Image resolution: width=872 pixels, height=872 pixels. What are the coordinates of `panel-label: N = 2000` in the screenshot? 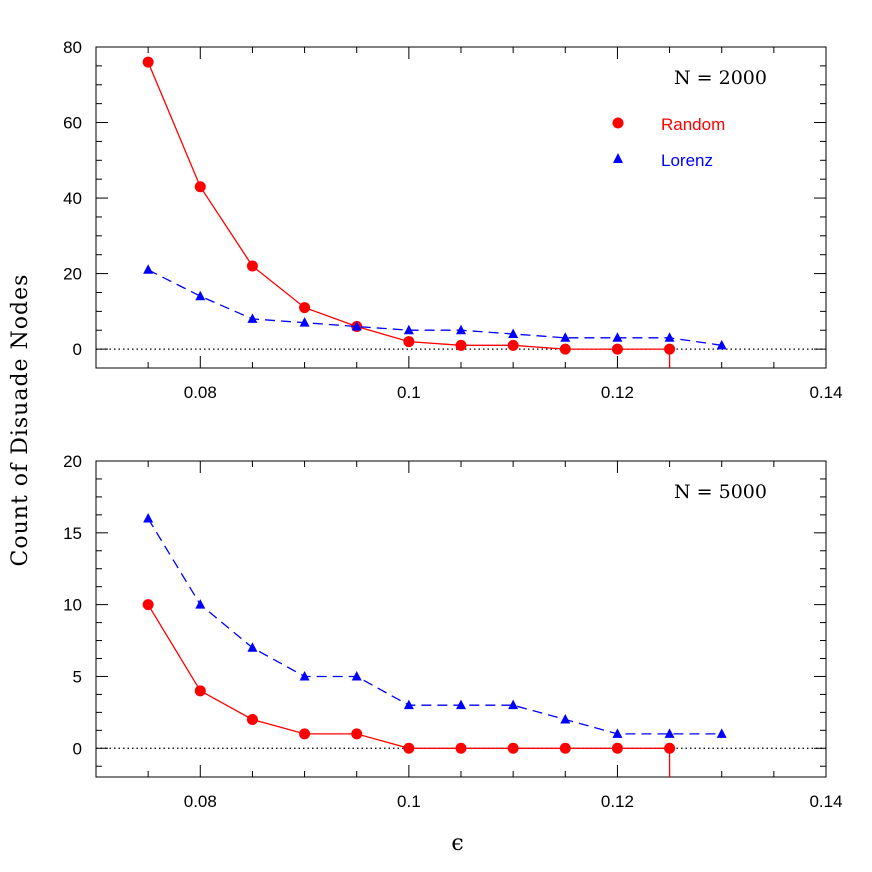 It's located at (720, 78).